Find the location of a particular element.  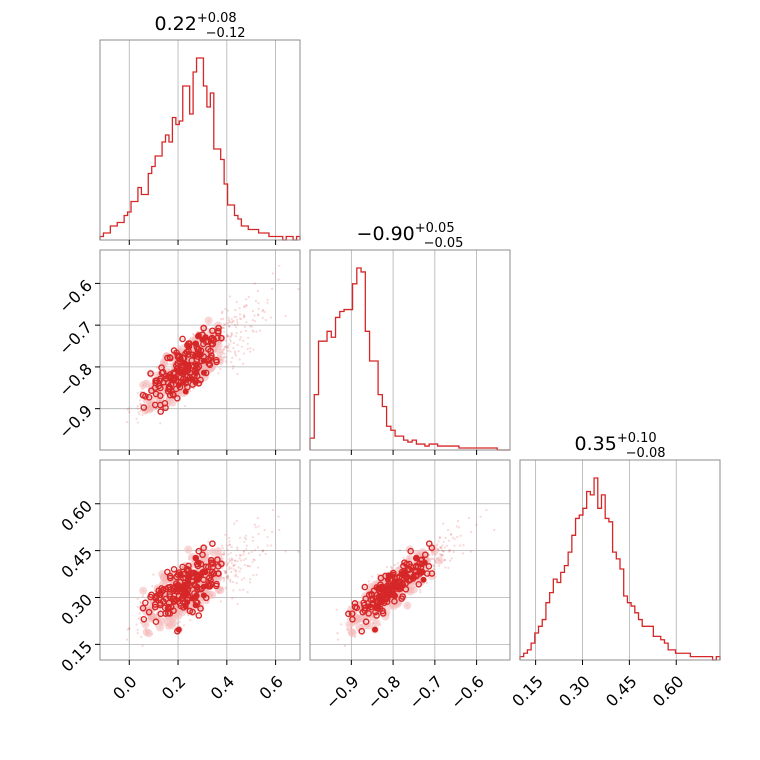

scatter-0-2-yticklabel-3: 0.60 is located at coordinates (76, 515).